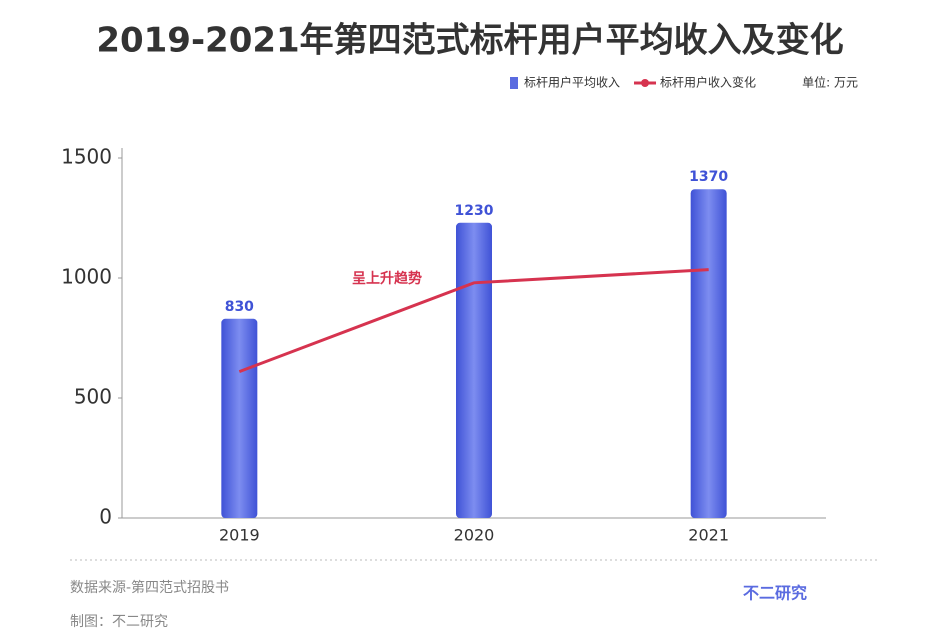 This screenshot has height=644, width=940. What do you see at coordinates (86, 277) in the screenshot?
I see `y-tick-label: 1000` at bounding box center [86, 277].